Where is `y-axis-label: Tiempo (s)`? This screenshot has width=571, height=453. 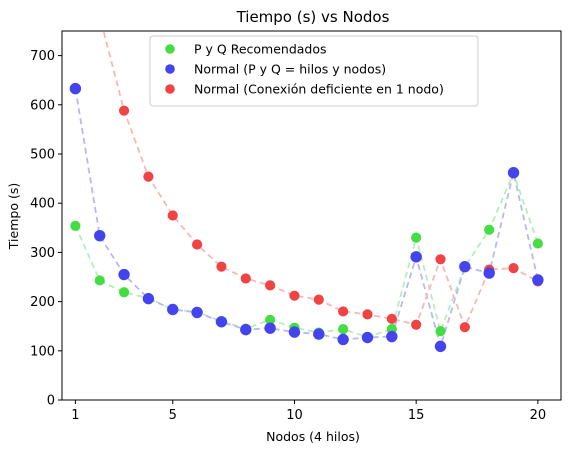
y-axis-label: Tiempo (s) is located at coordinates (13, 216).